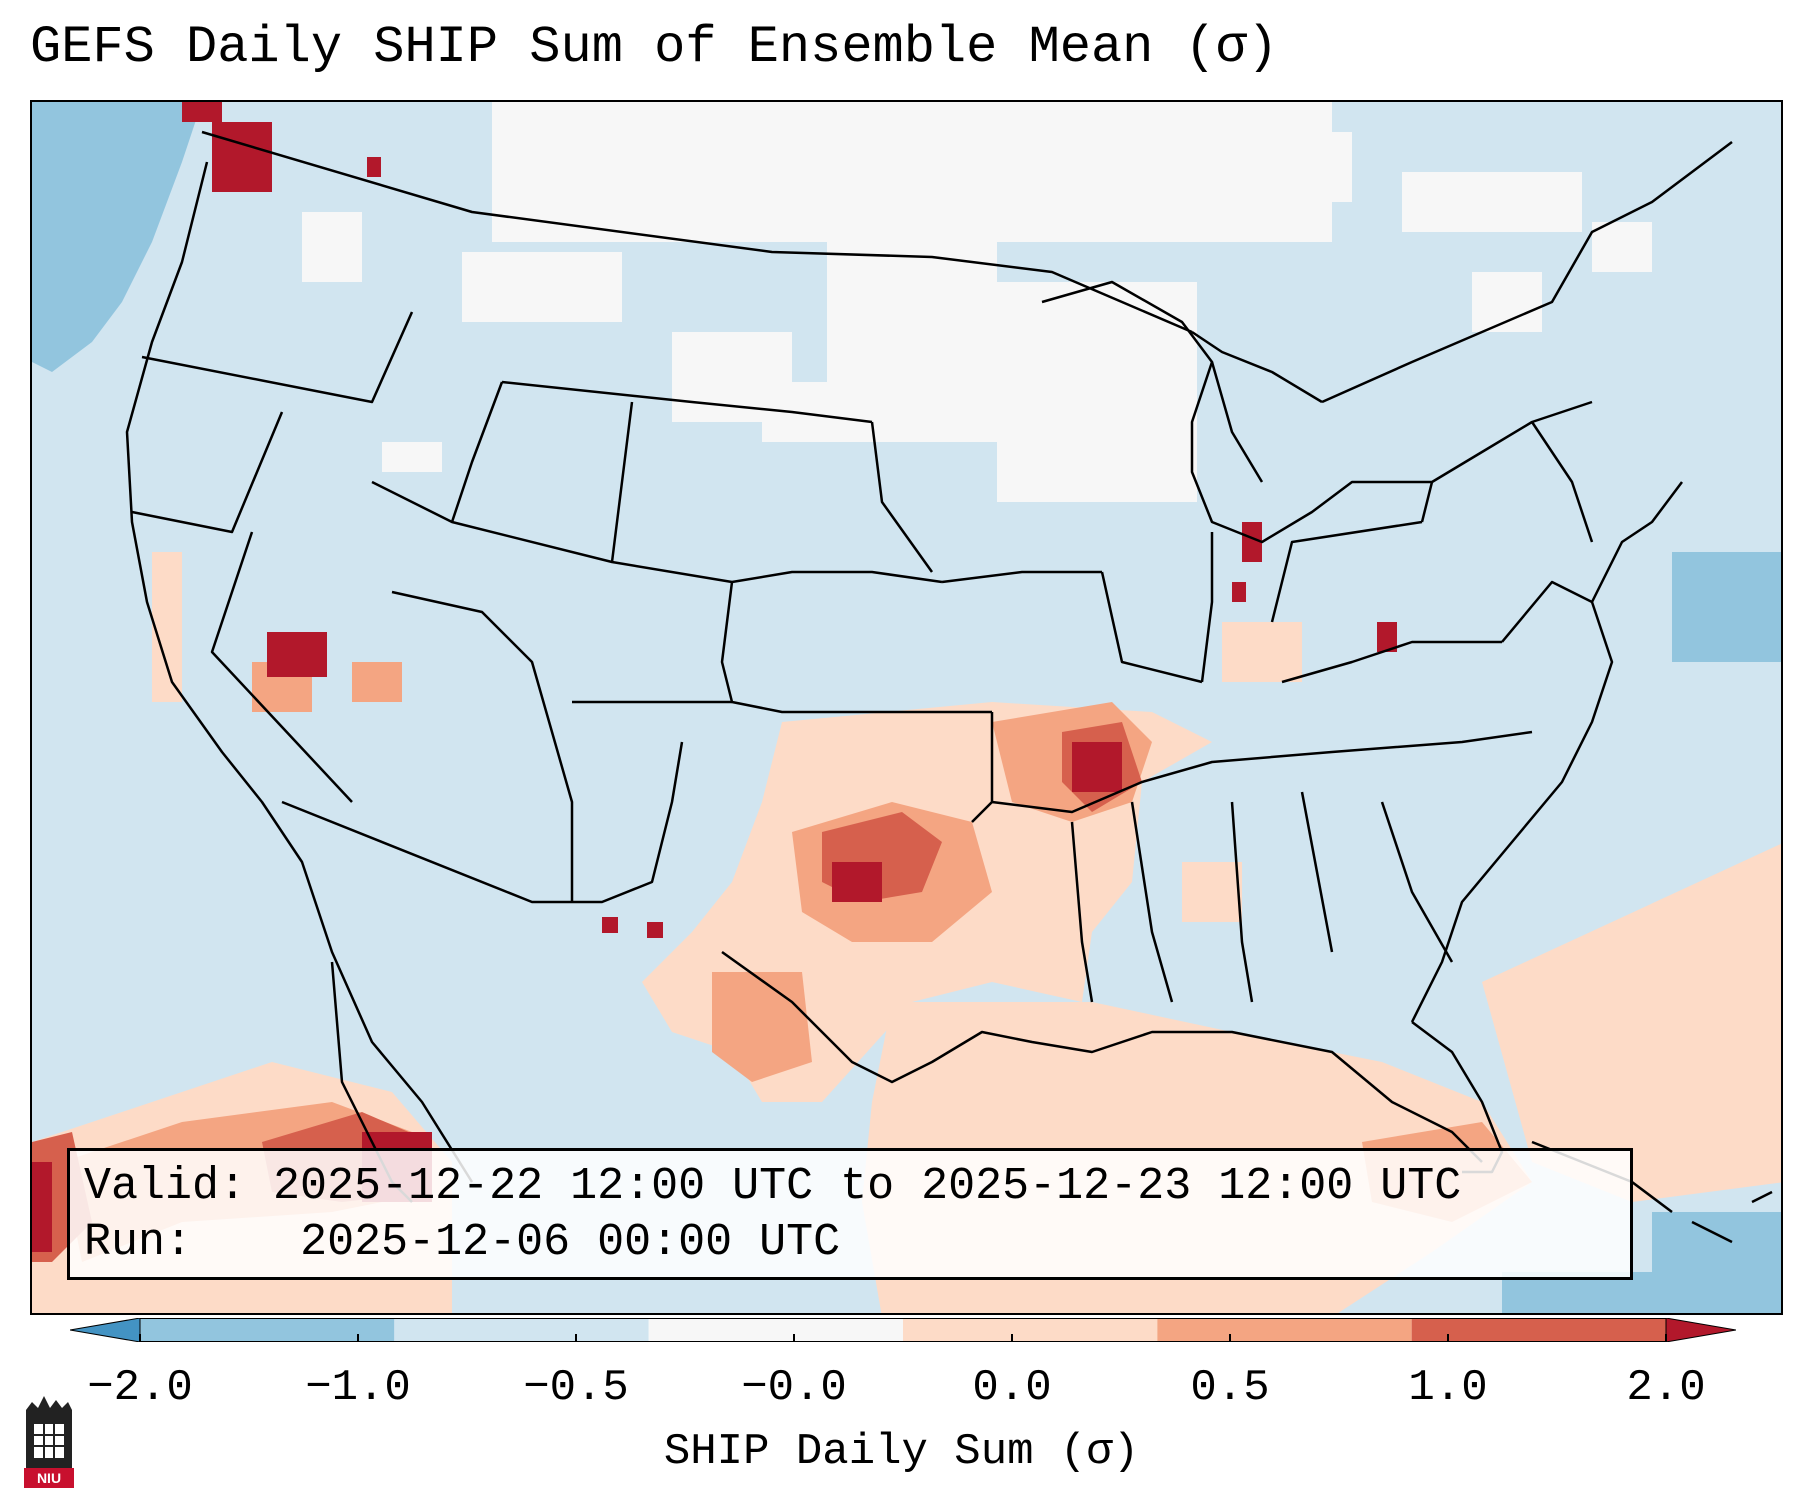  What do you see at coordinates (140, 1388) in the screenshot?
I see `colorbar-tick-label: −2.0` at bounding box center [140, 1388].